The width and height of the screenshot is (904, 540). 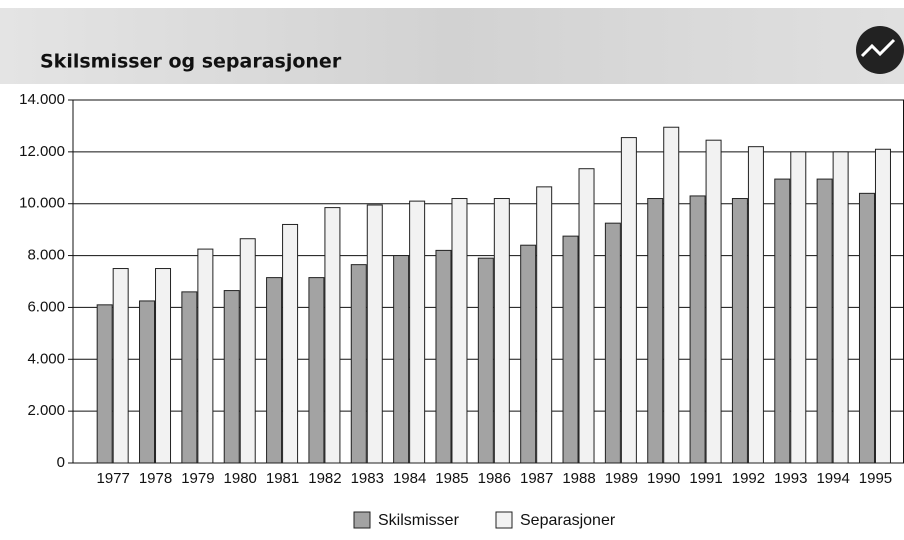 I want to click on x-tick-label: 1990, so click(x=663, y=478).